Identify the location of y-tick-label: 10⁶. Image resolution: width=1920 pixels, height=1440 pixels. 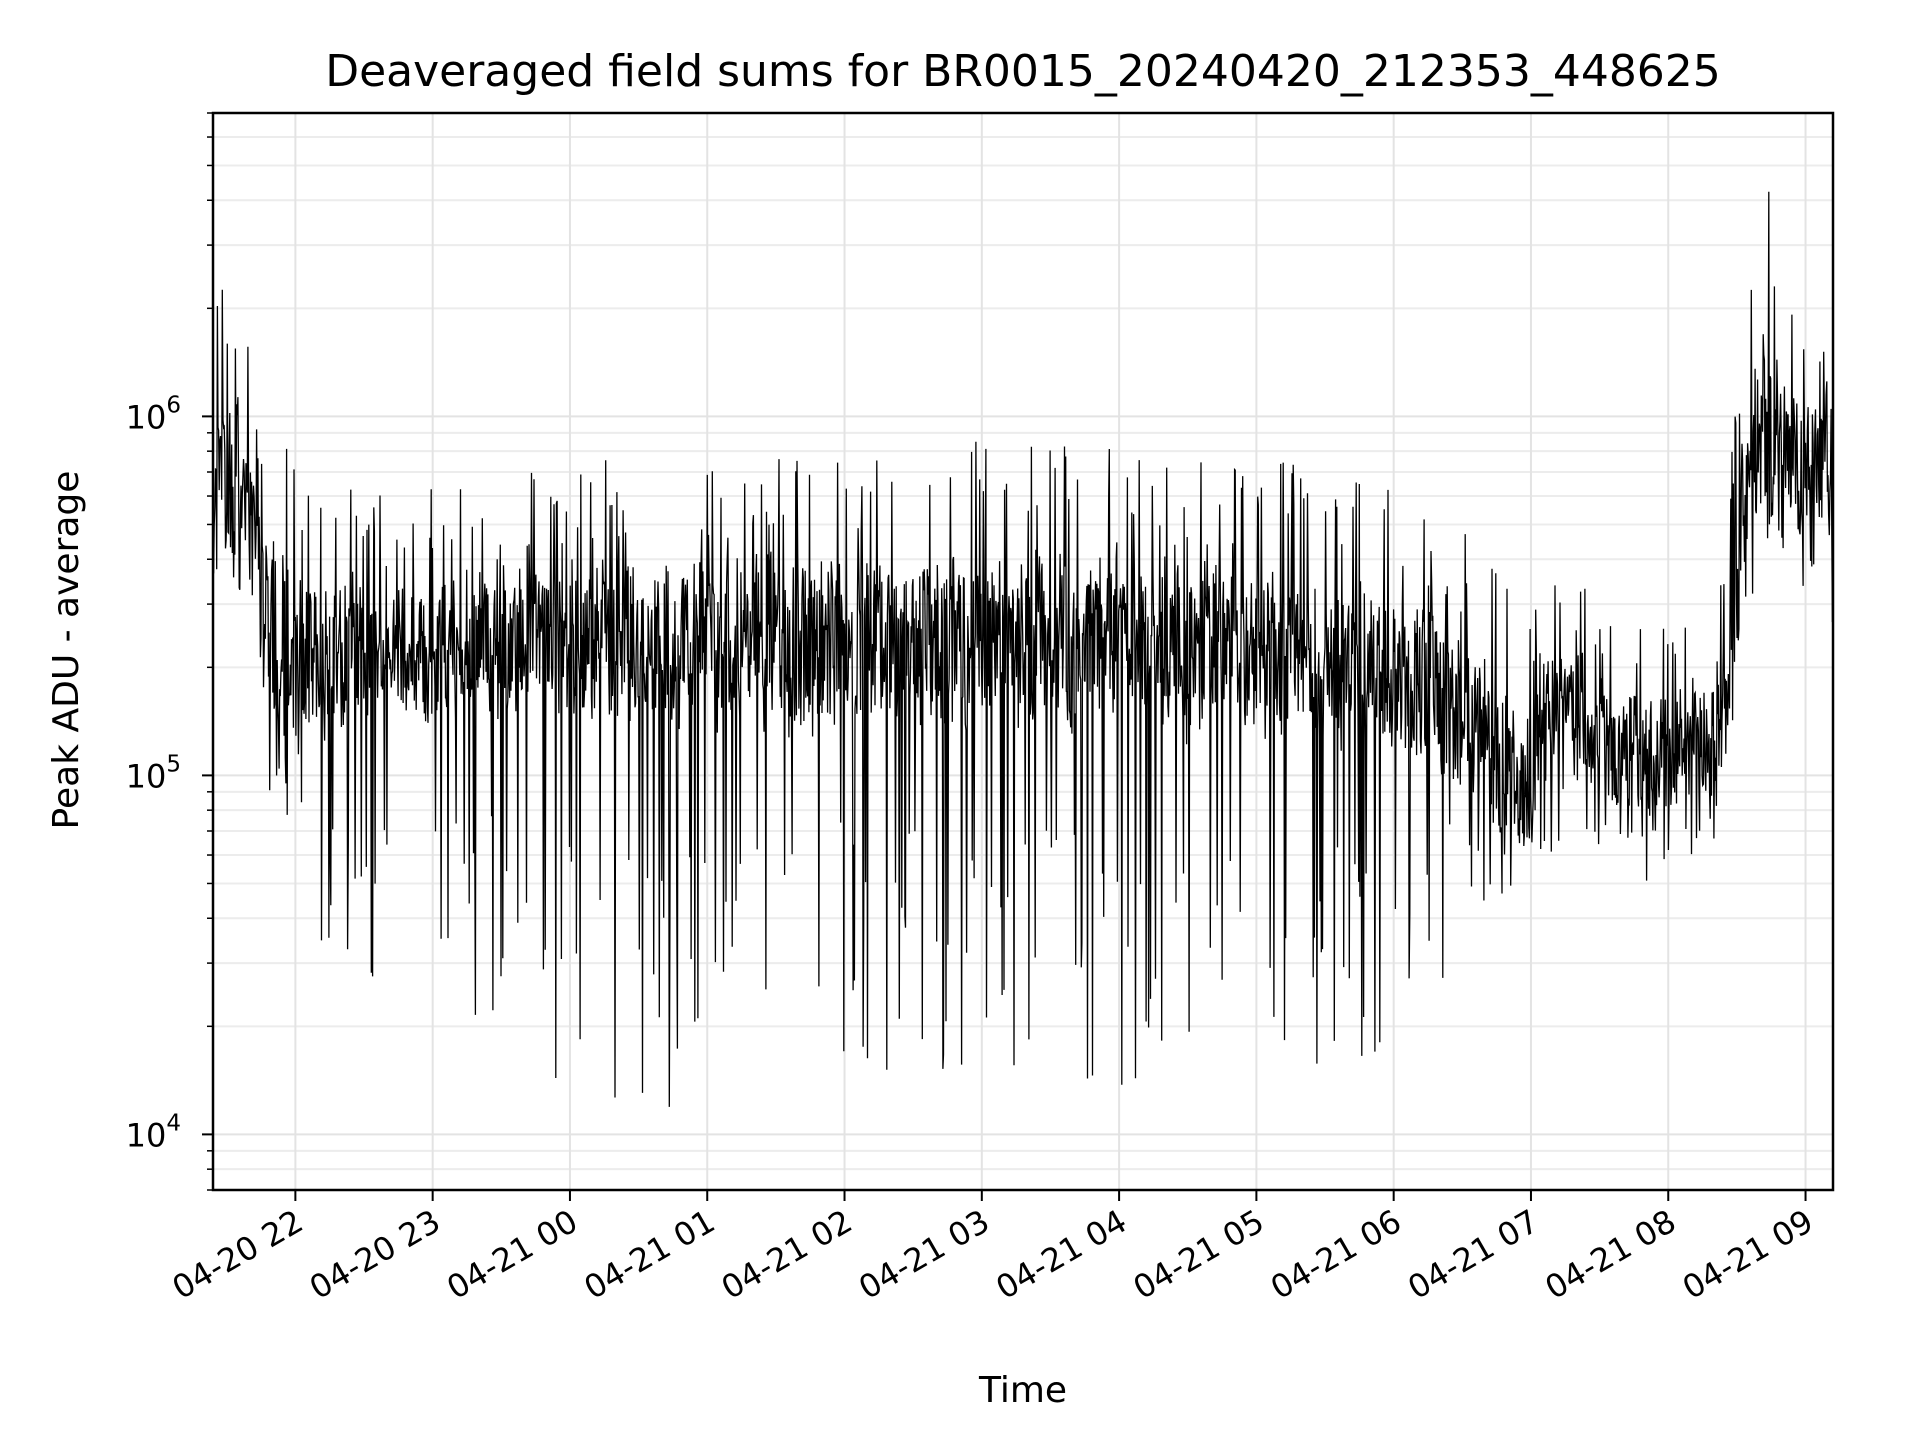
(153, 414).